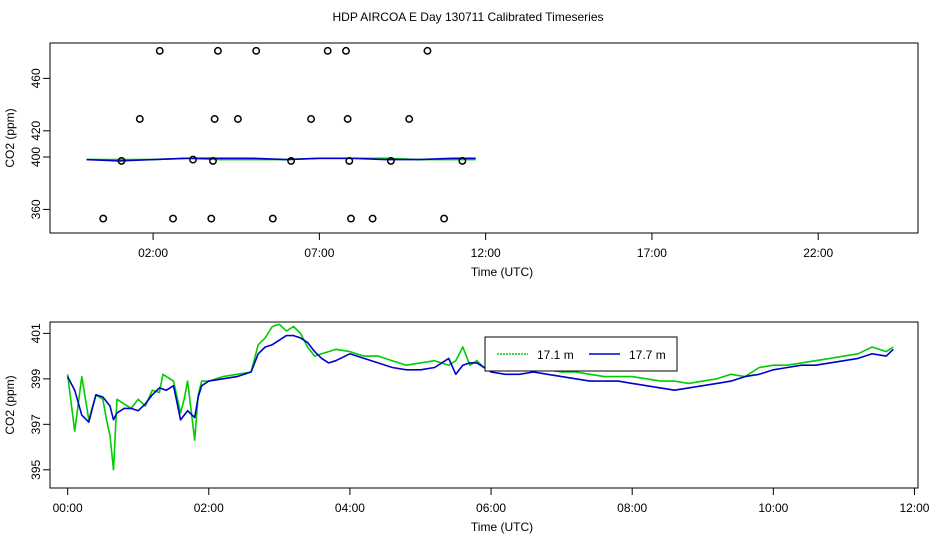  What do you see at coordinates (555, 355) in the screenshot?
I see `legend-label-green: 17.1 m` at bounding box center [555, 355].